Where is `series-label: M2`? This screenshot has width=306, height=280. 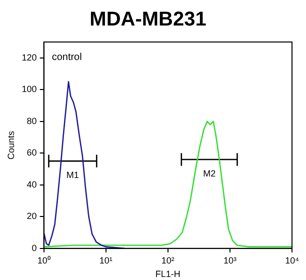 series-label: M2 is located at coordinates (209, 173).